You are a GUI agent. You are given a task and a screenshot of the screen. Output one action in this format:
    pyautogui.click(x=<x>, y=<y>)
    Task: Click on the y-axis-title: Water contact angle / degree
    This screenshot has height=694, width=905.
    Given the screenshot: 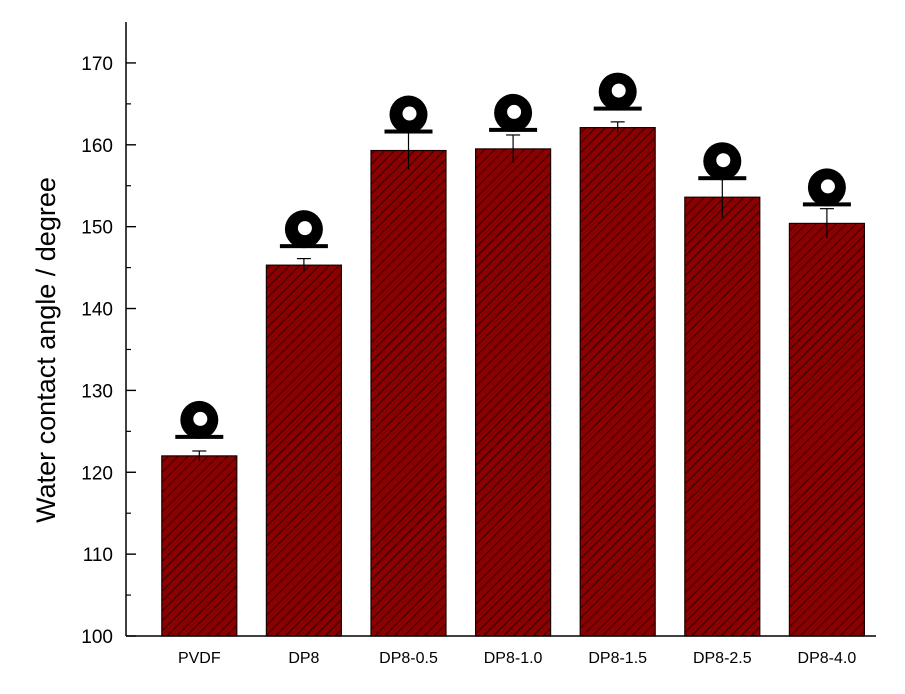 What is the action you would take?
    pyautogui.click(x=46, y=350)
    